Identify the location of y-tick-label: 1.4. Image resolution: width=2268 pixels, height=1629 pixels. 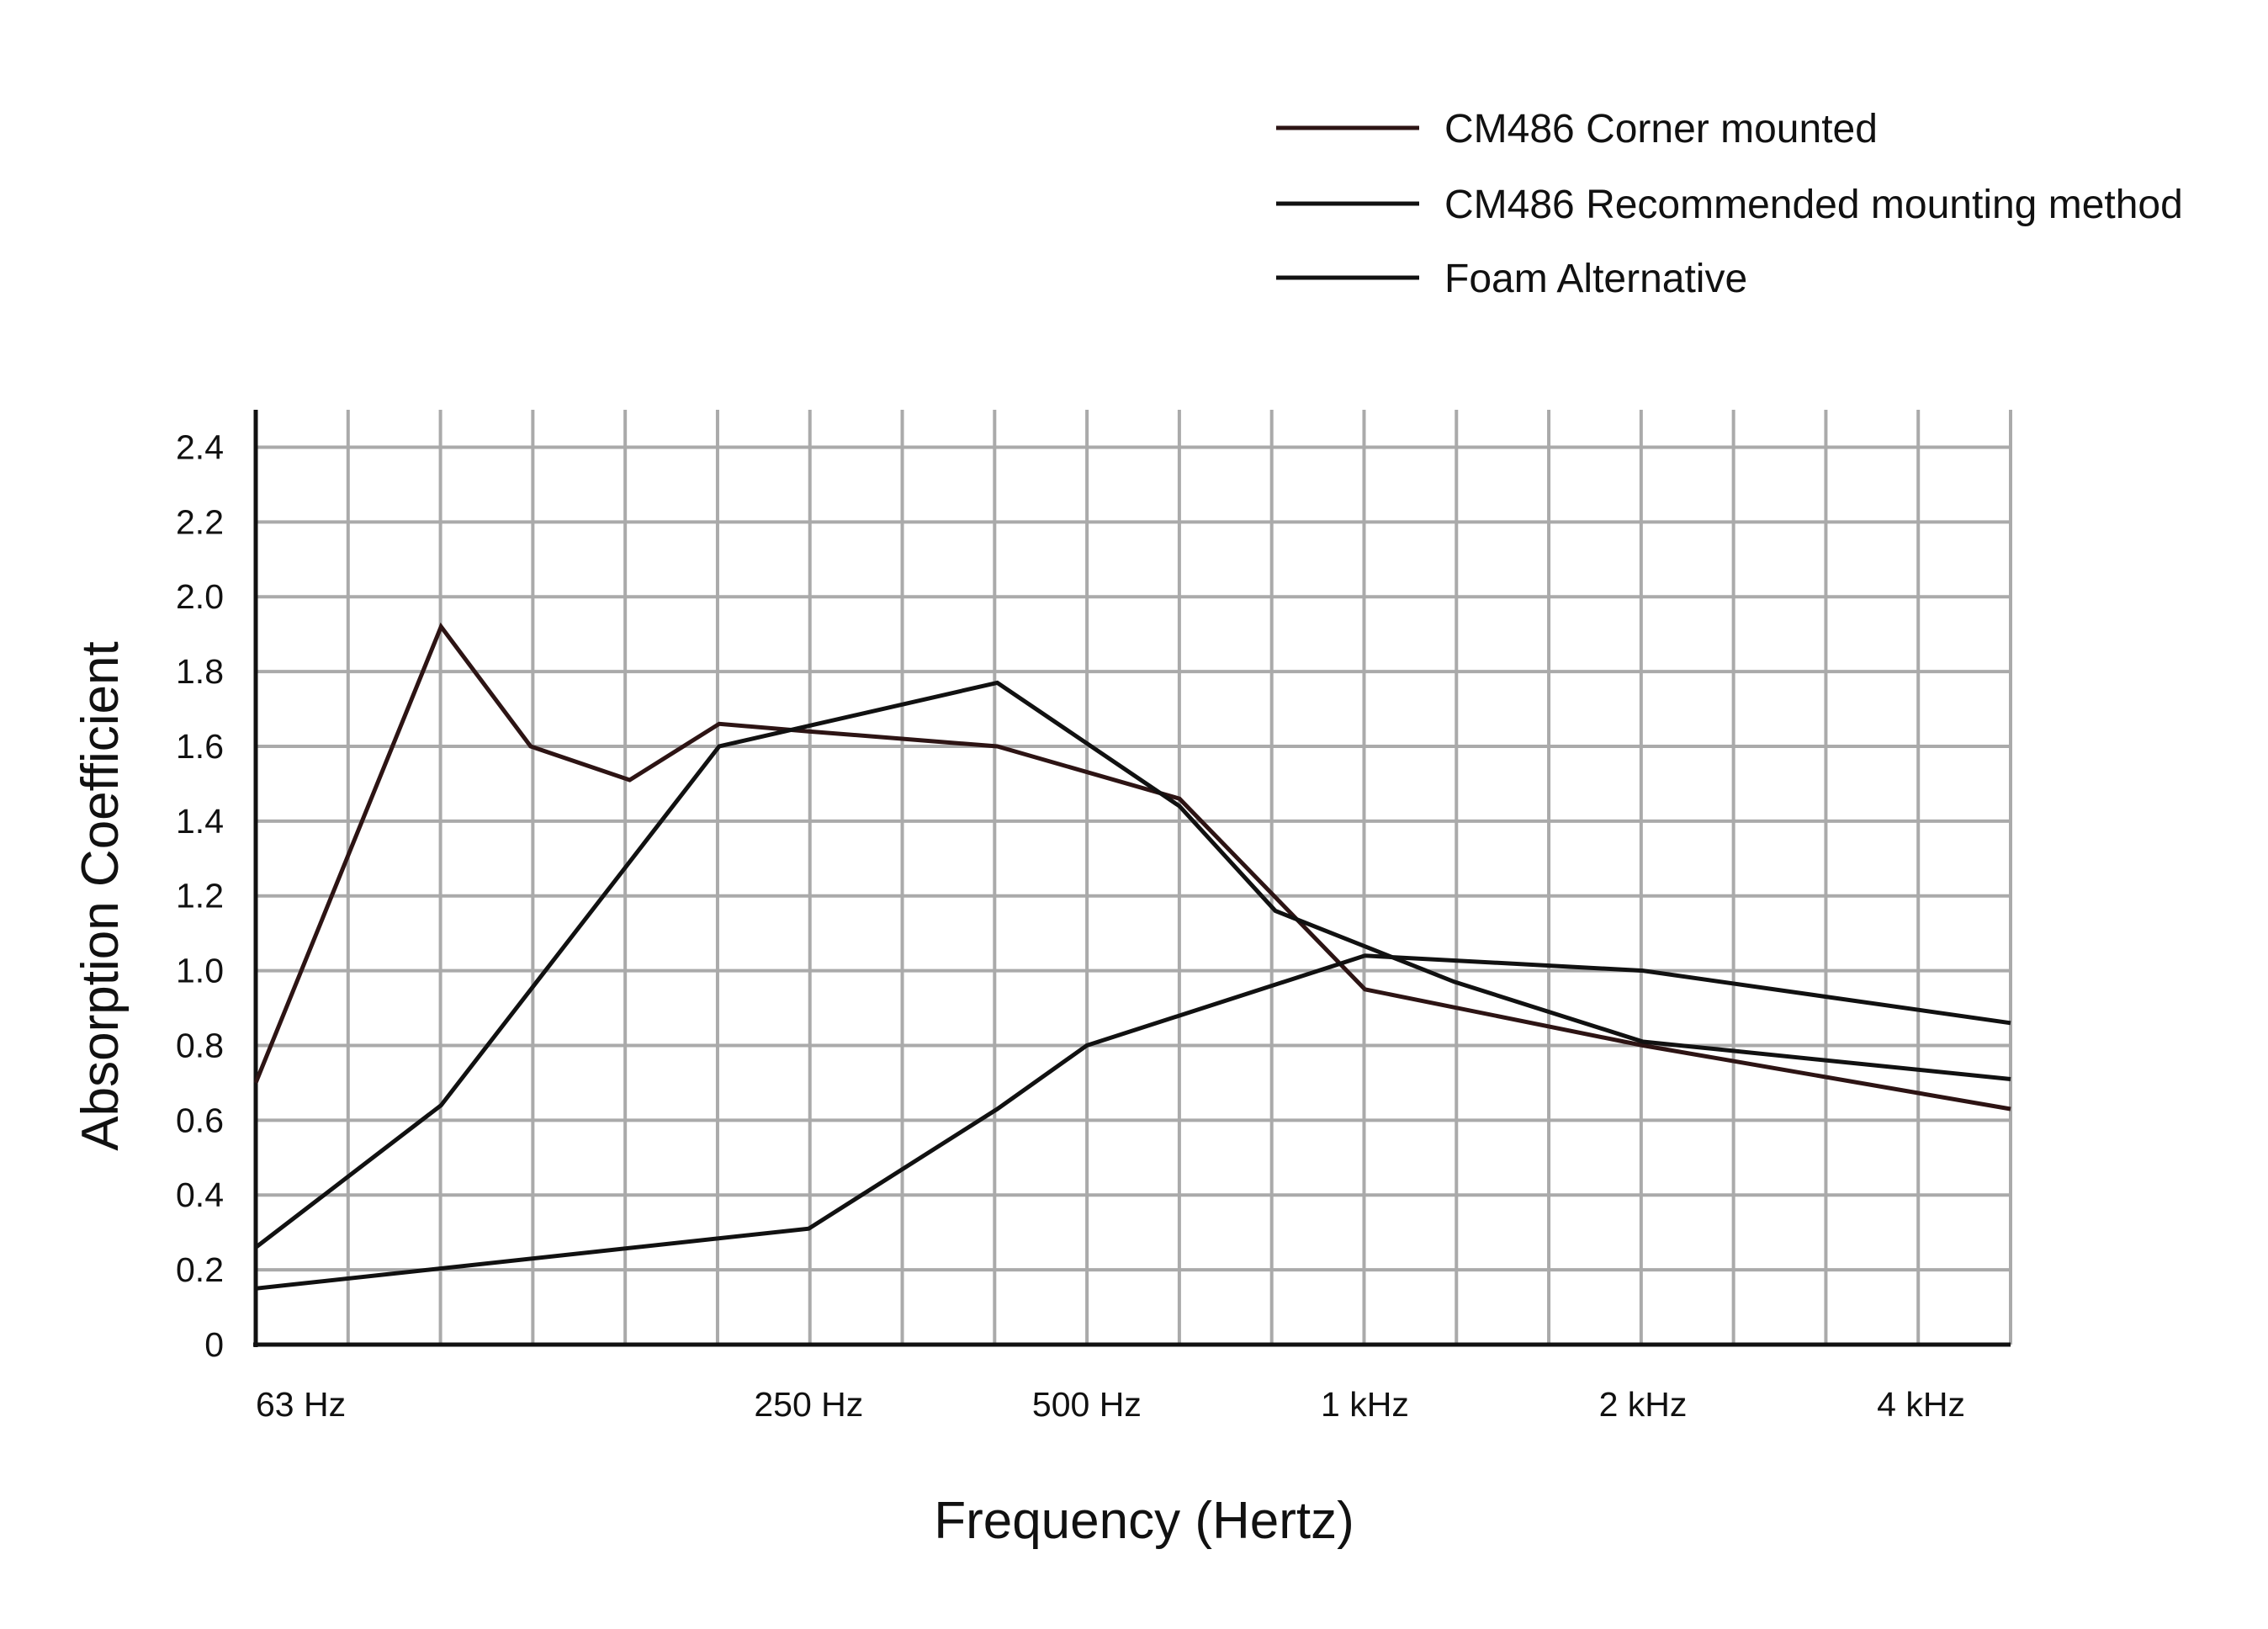
(200, 822).